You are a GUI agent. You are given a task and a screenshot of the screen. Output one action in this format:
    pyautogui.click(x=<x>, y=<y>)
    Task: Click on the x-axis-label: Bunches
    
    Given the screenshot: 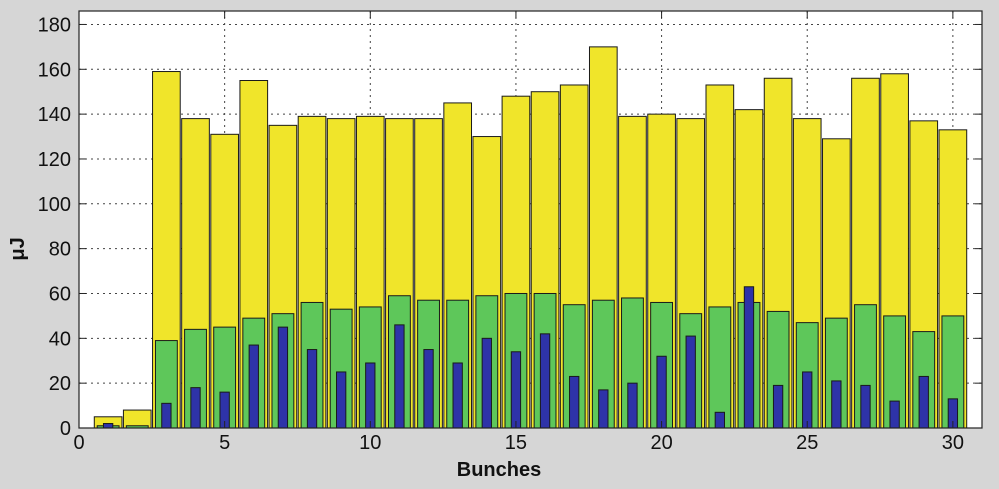 What is the action you would take?
    pyautogui.click(x=499, y=470)
    